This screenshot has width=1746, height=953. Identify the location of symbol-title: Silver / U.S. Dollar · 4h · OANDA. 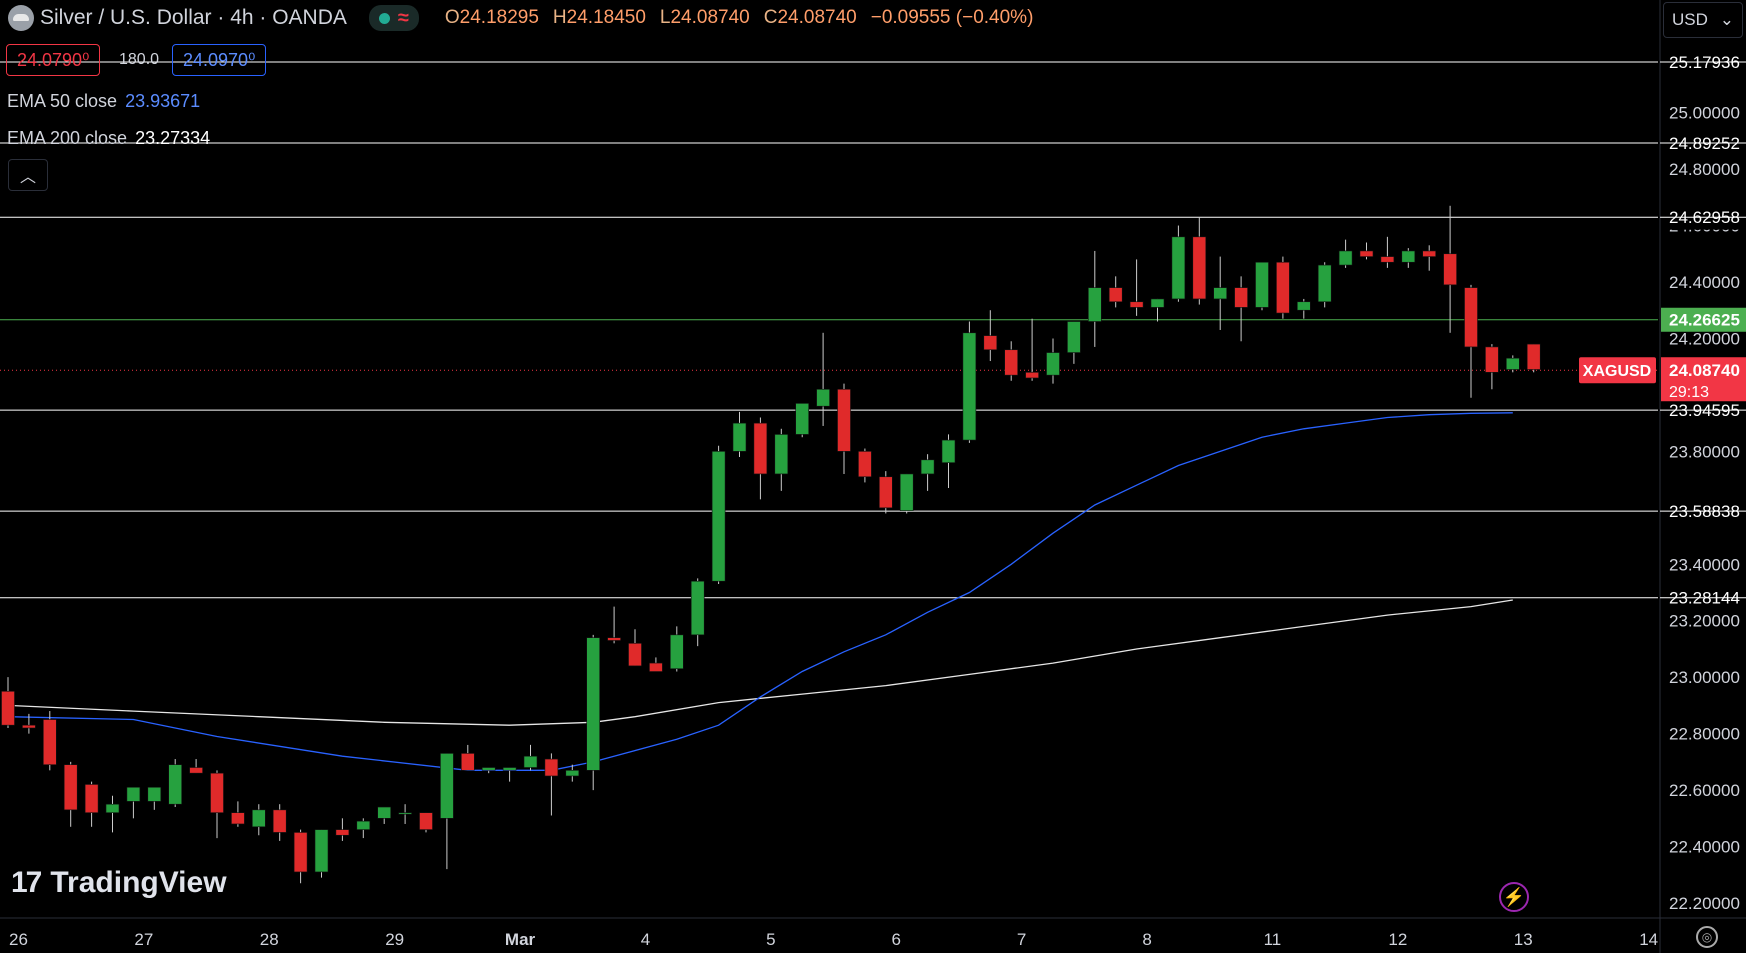
(193, 17).